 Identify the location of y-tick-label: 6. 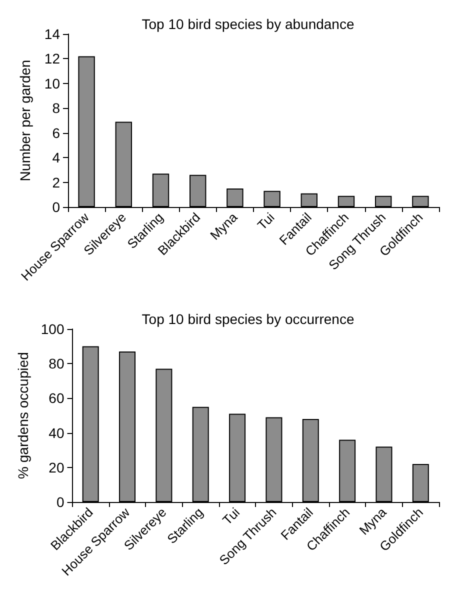
(56, 132).